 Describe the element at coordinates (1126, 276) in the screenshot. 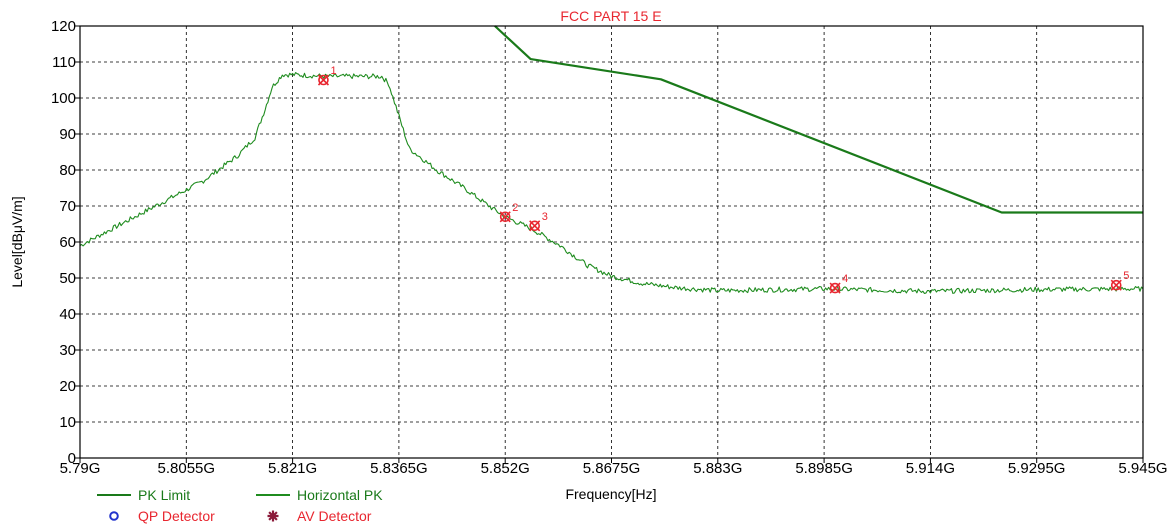

I see `marker-label: 5` at that location.